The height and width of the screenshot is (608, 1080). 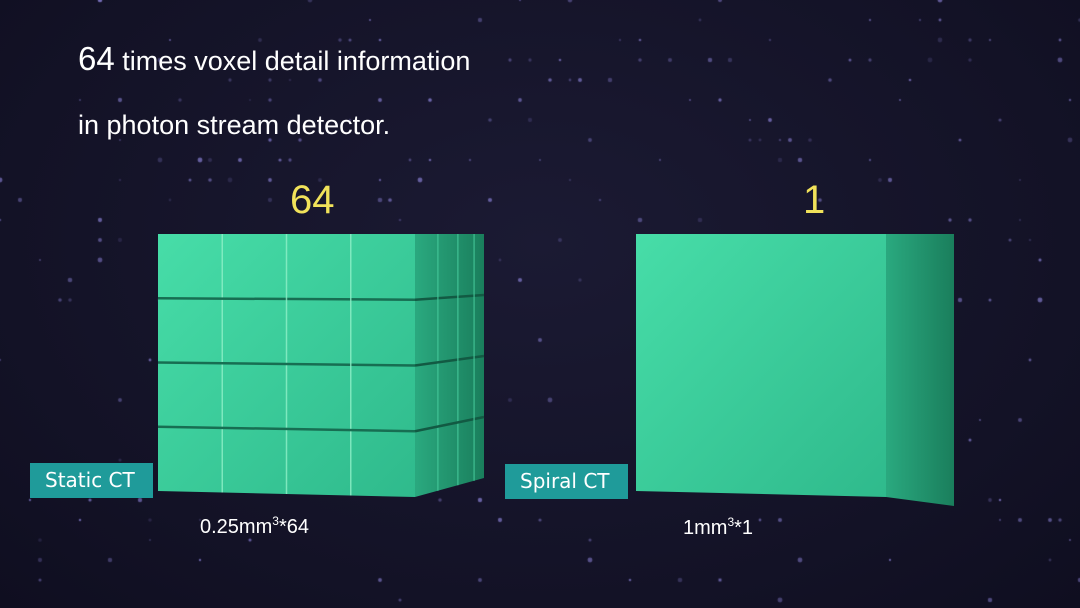 What do you see at coordinates (296, 61) in the screenshot?
I see `headline-rest: times voxel detail information` at bounding box center [296, 61].